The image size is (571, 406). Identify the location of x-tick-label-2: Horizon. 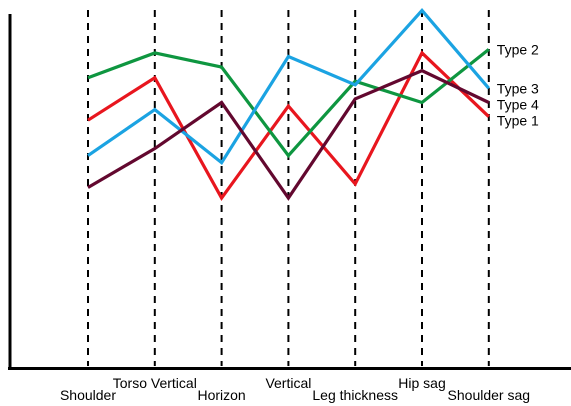
(221, 395).